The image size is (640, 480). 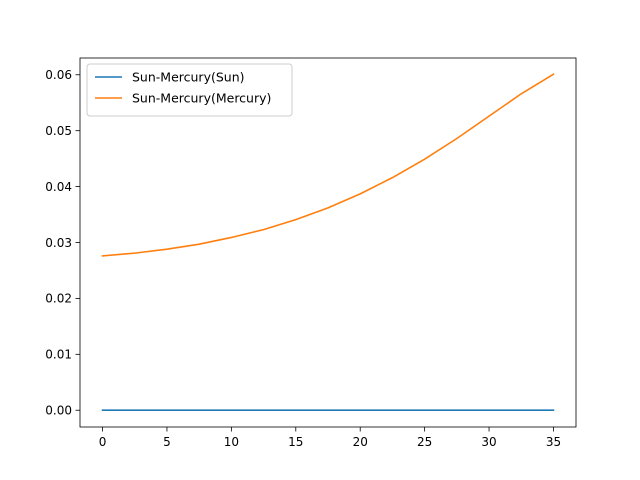 What do you see at coordinates (103, 442) in the screenshot?
I see `x-tick-label: 0` at bounding box center [103, 442].